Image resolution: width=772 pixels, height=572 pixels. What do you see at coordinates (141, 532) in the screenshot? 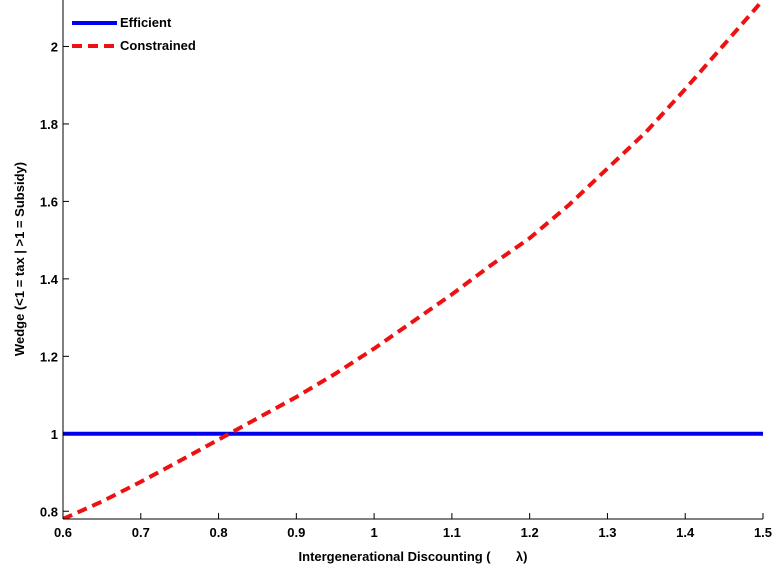
I see `x-tick-label: 0.7` at bounding box center [141, 532].